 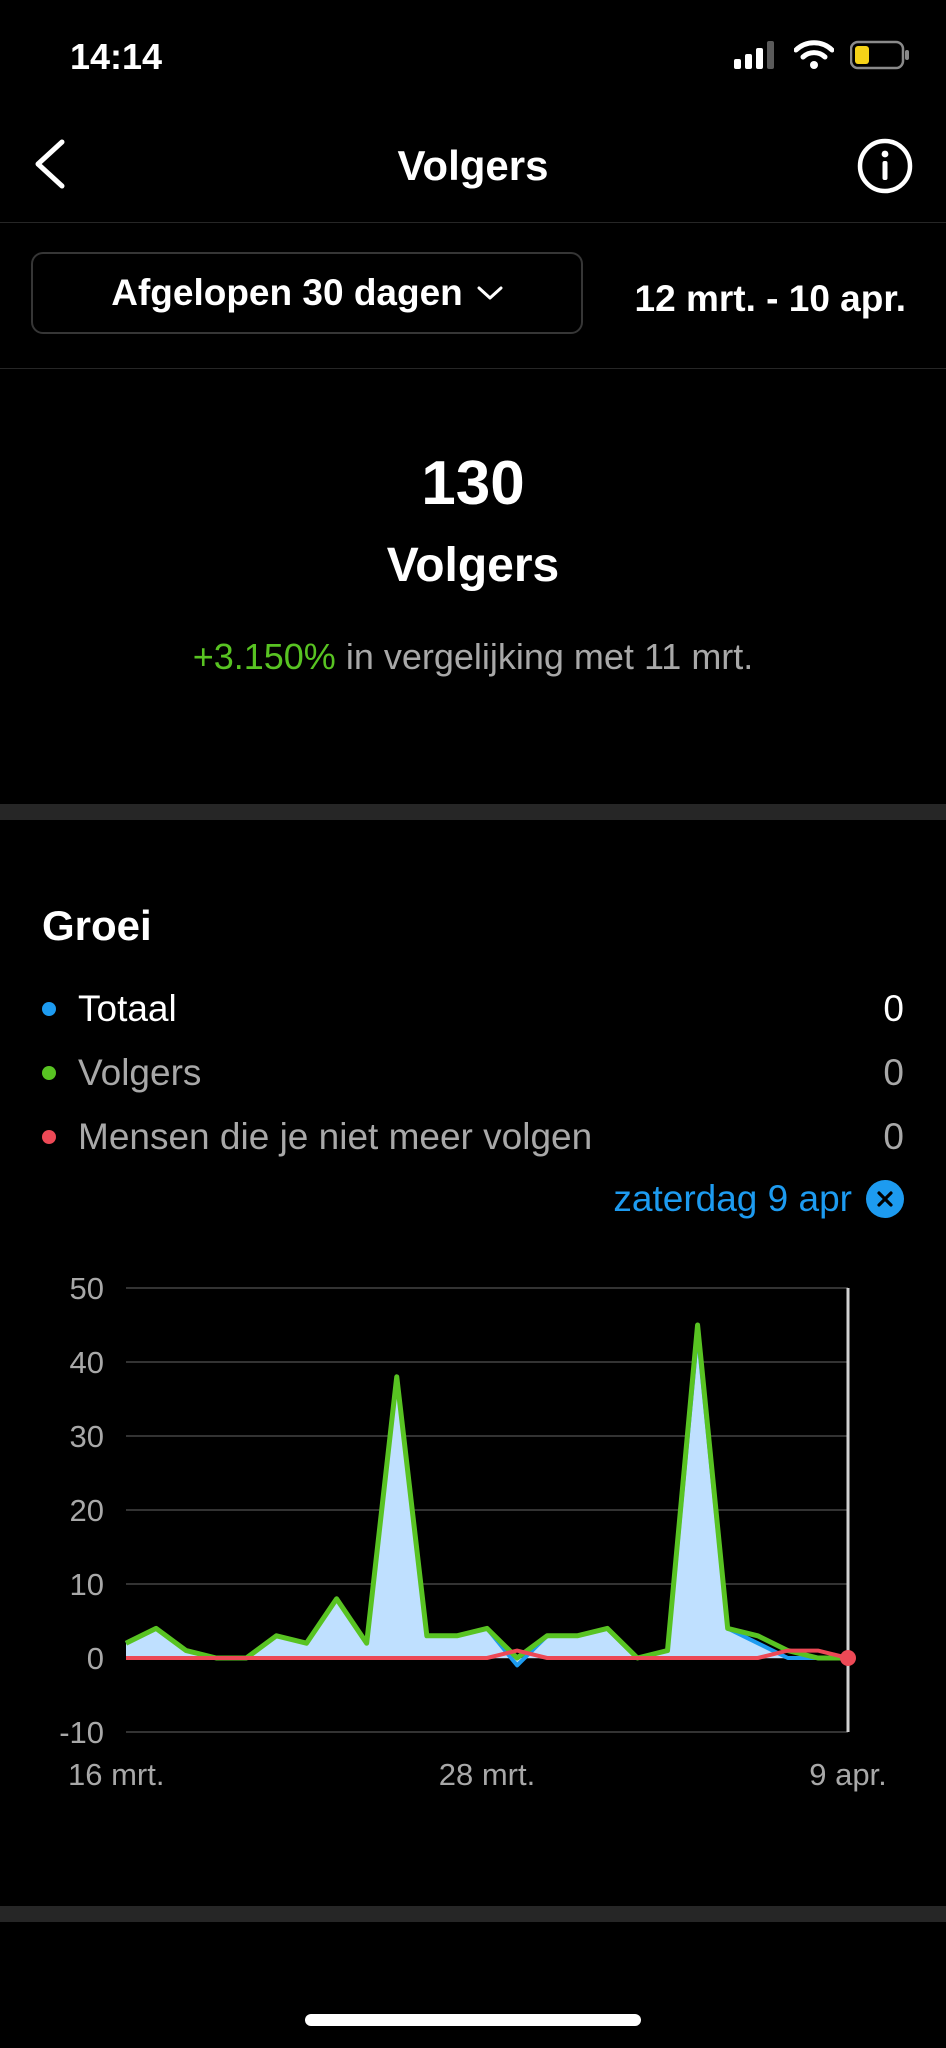 What do you see at coordinates (473, 55) in the screenshot?
I see `status-bar: 14:14` at bounding box center [473, 55].